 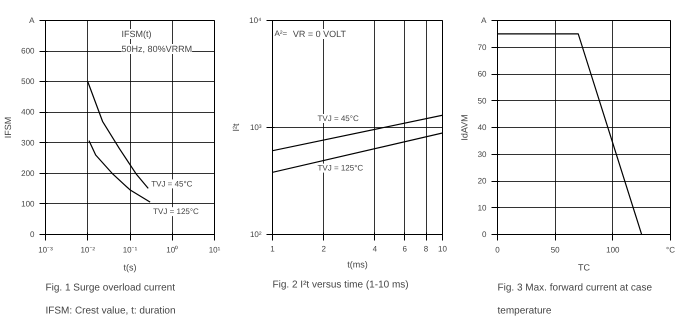 What do you see at coordinates (8, 127) in the screenshot?
I see `y-axis-title: IFSM` at bounding box center [8, 127].